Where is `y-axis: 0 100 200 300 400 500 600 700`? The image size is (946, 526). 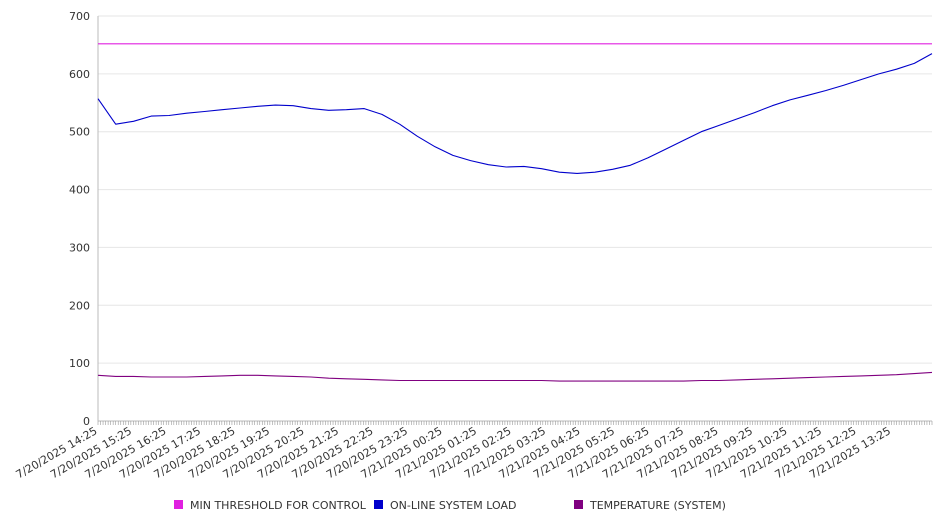
y-axis: 0 100 200 300 400 500 600 700 is located at coordinates (84, 219).